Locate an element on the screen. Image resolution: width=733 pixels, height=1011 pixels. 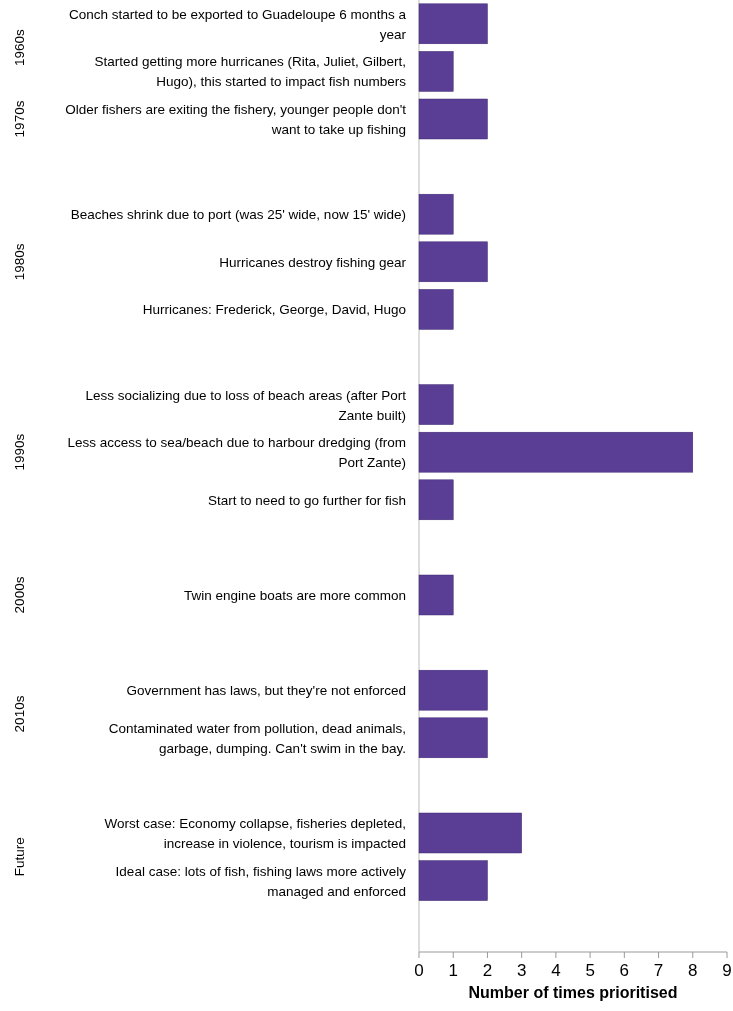
x-tick-label: 2 is located at coordinates (487, 970).